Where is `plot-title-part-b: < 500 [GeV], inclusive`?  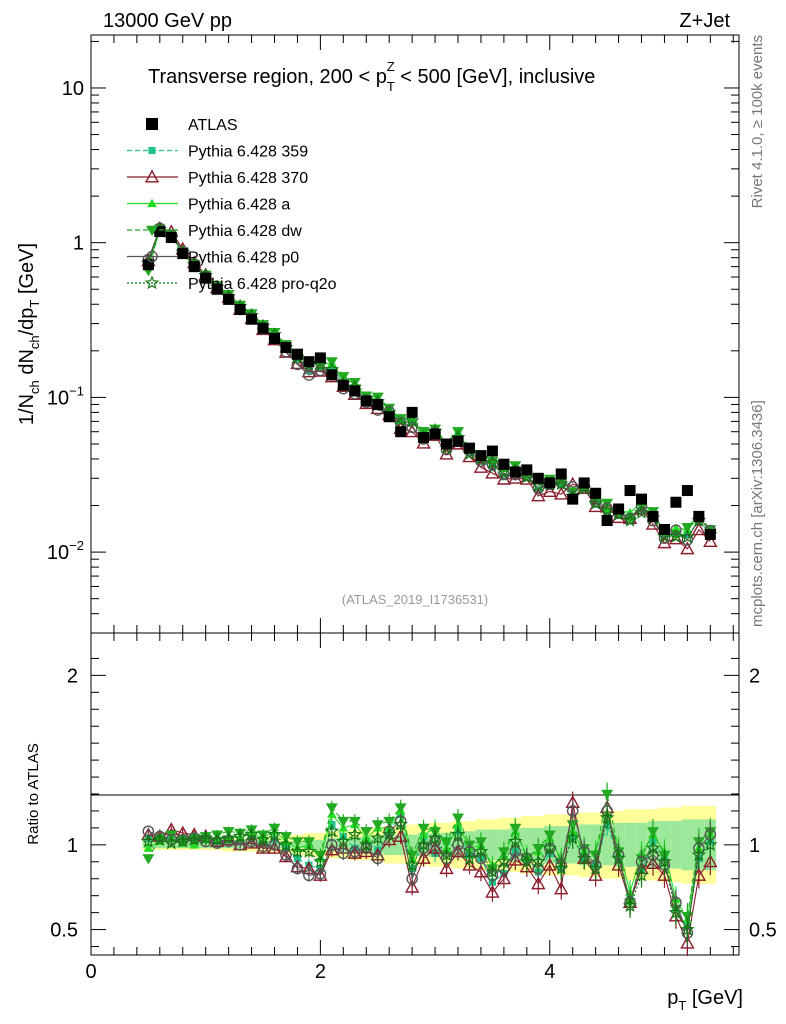
plot-title-part-b: < 500 [GeV], inclusive is located at coordinates (495, 77).